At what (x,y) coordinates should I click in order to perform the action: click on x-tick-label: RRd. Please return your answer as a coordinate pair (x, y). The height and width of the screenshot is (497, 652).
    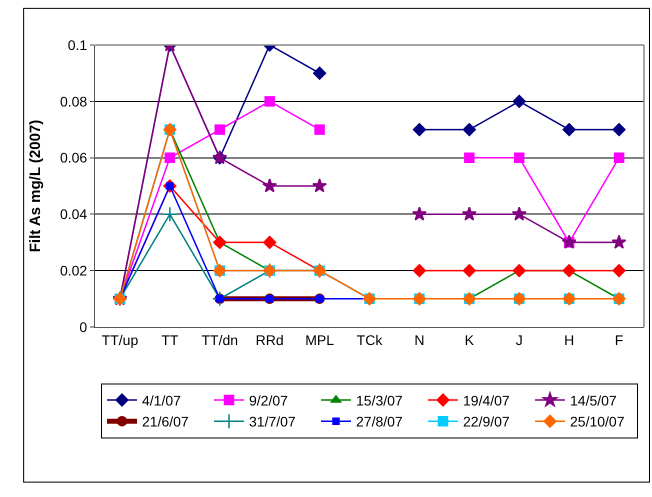
    Looking at the image, I should click on (270, 340).